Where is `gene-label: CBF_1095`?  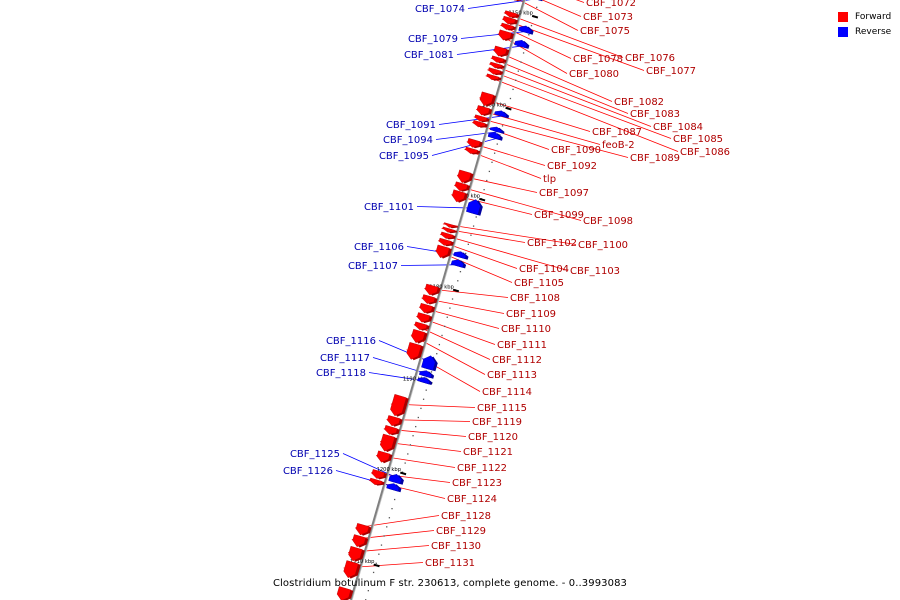 gene-label: CBF_1095 is located at coordinates (404, 156).